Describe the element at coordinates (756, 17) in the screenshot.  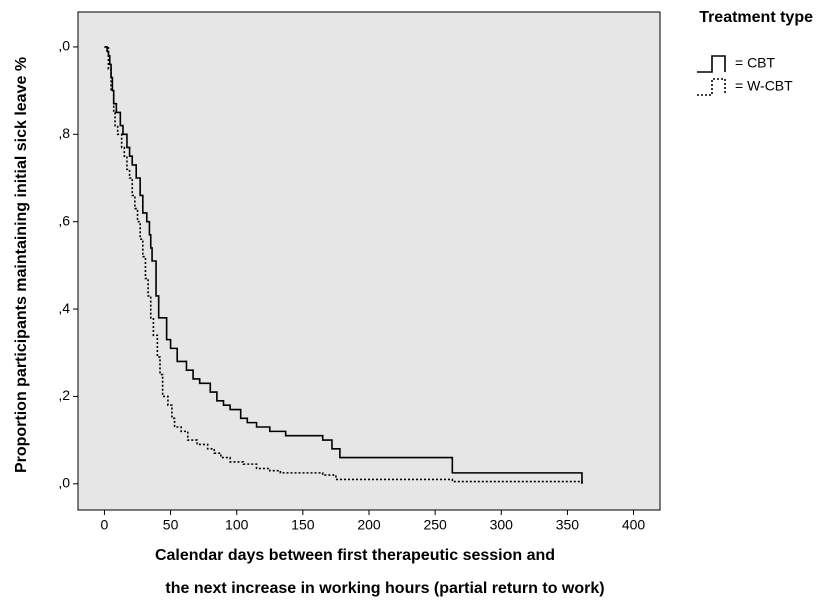
I see `legend-title: Treatment type` at that location.